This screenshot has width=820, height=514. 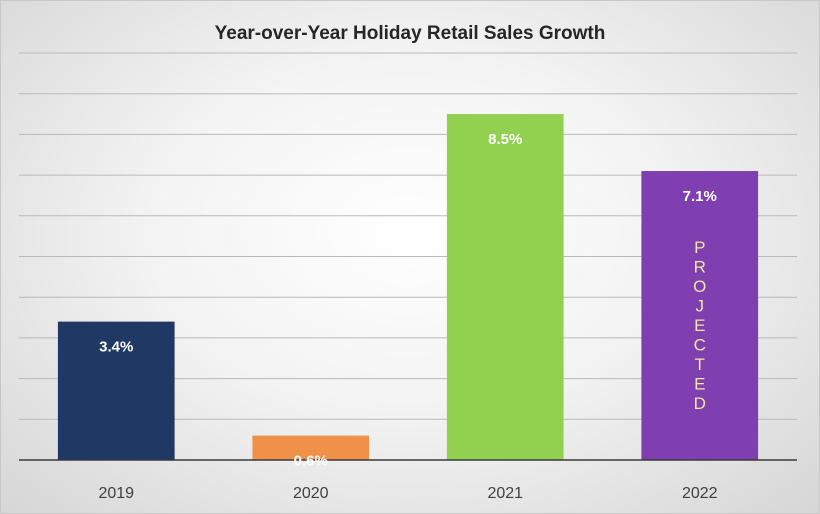 What do you see at coordinates (700, 267) in the screenshot?
I see `annotation-letter: R` at bounding box center [700, 267].